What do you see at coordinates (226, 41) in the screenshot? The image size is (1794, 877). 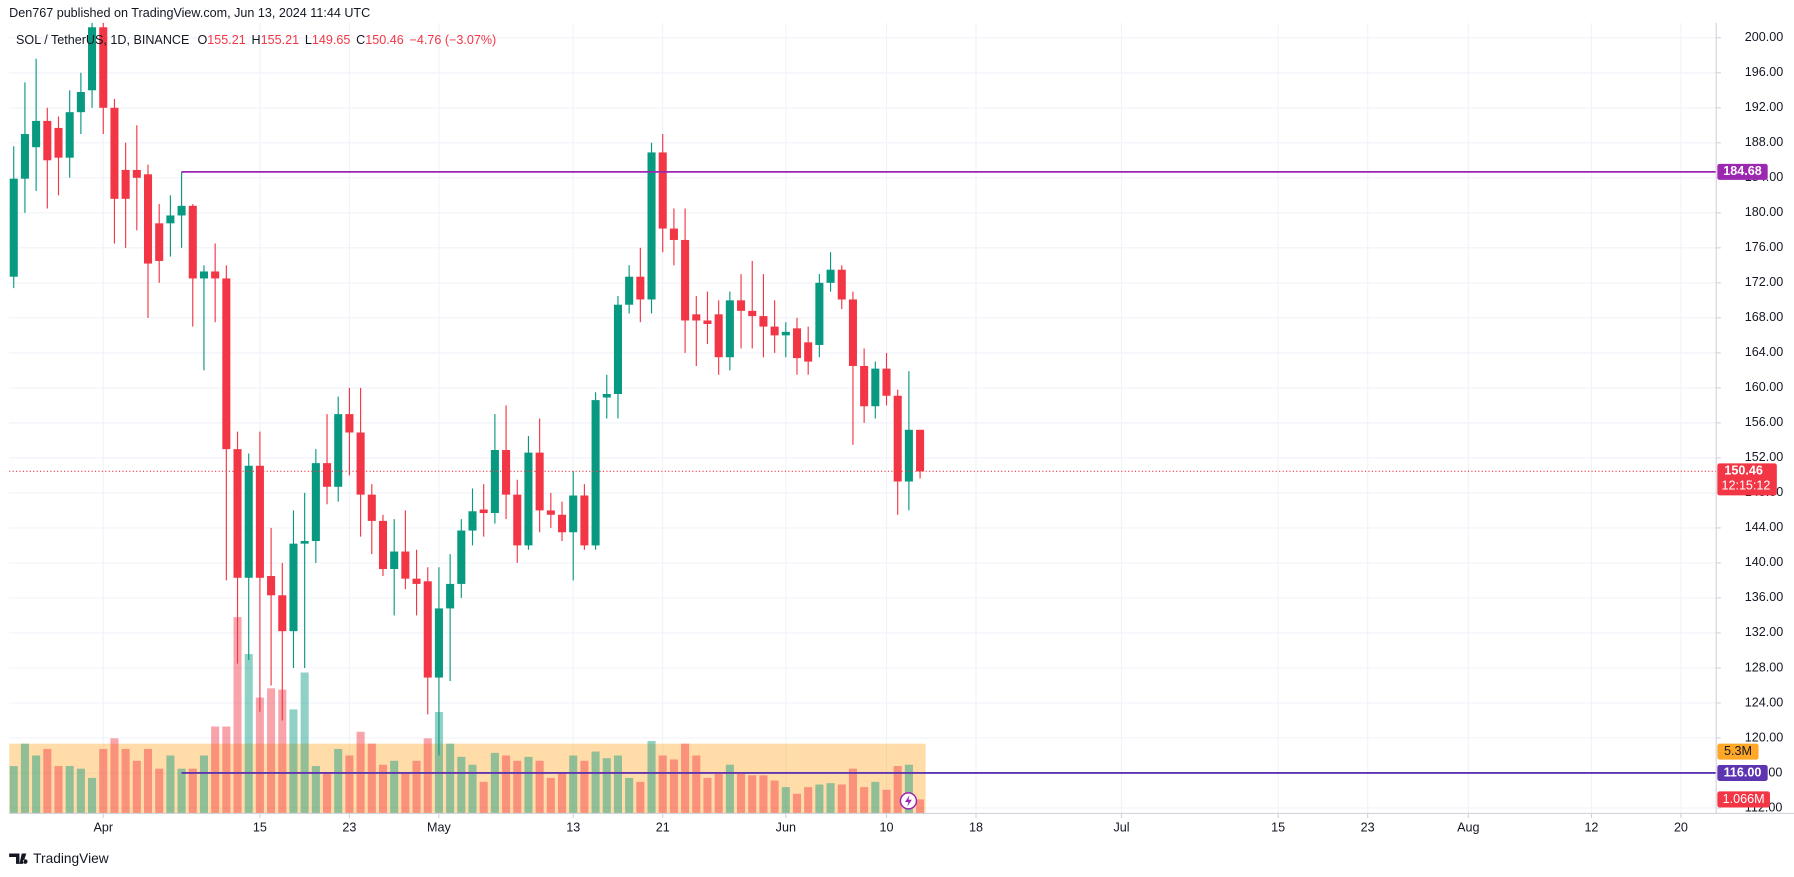 I see `ohlc-value: 155.21` at bounding box center [226, 41].